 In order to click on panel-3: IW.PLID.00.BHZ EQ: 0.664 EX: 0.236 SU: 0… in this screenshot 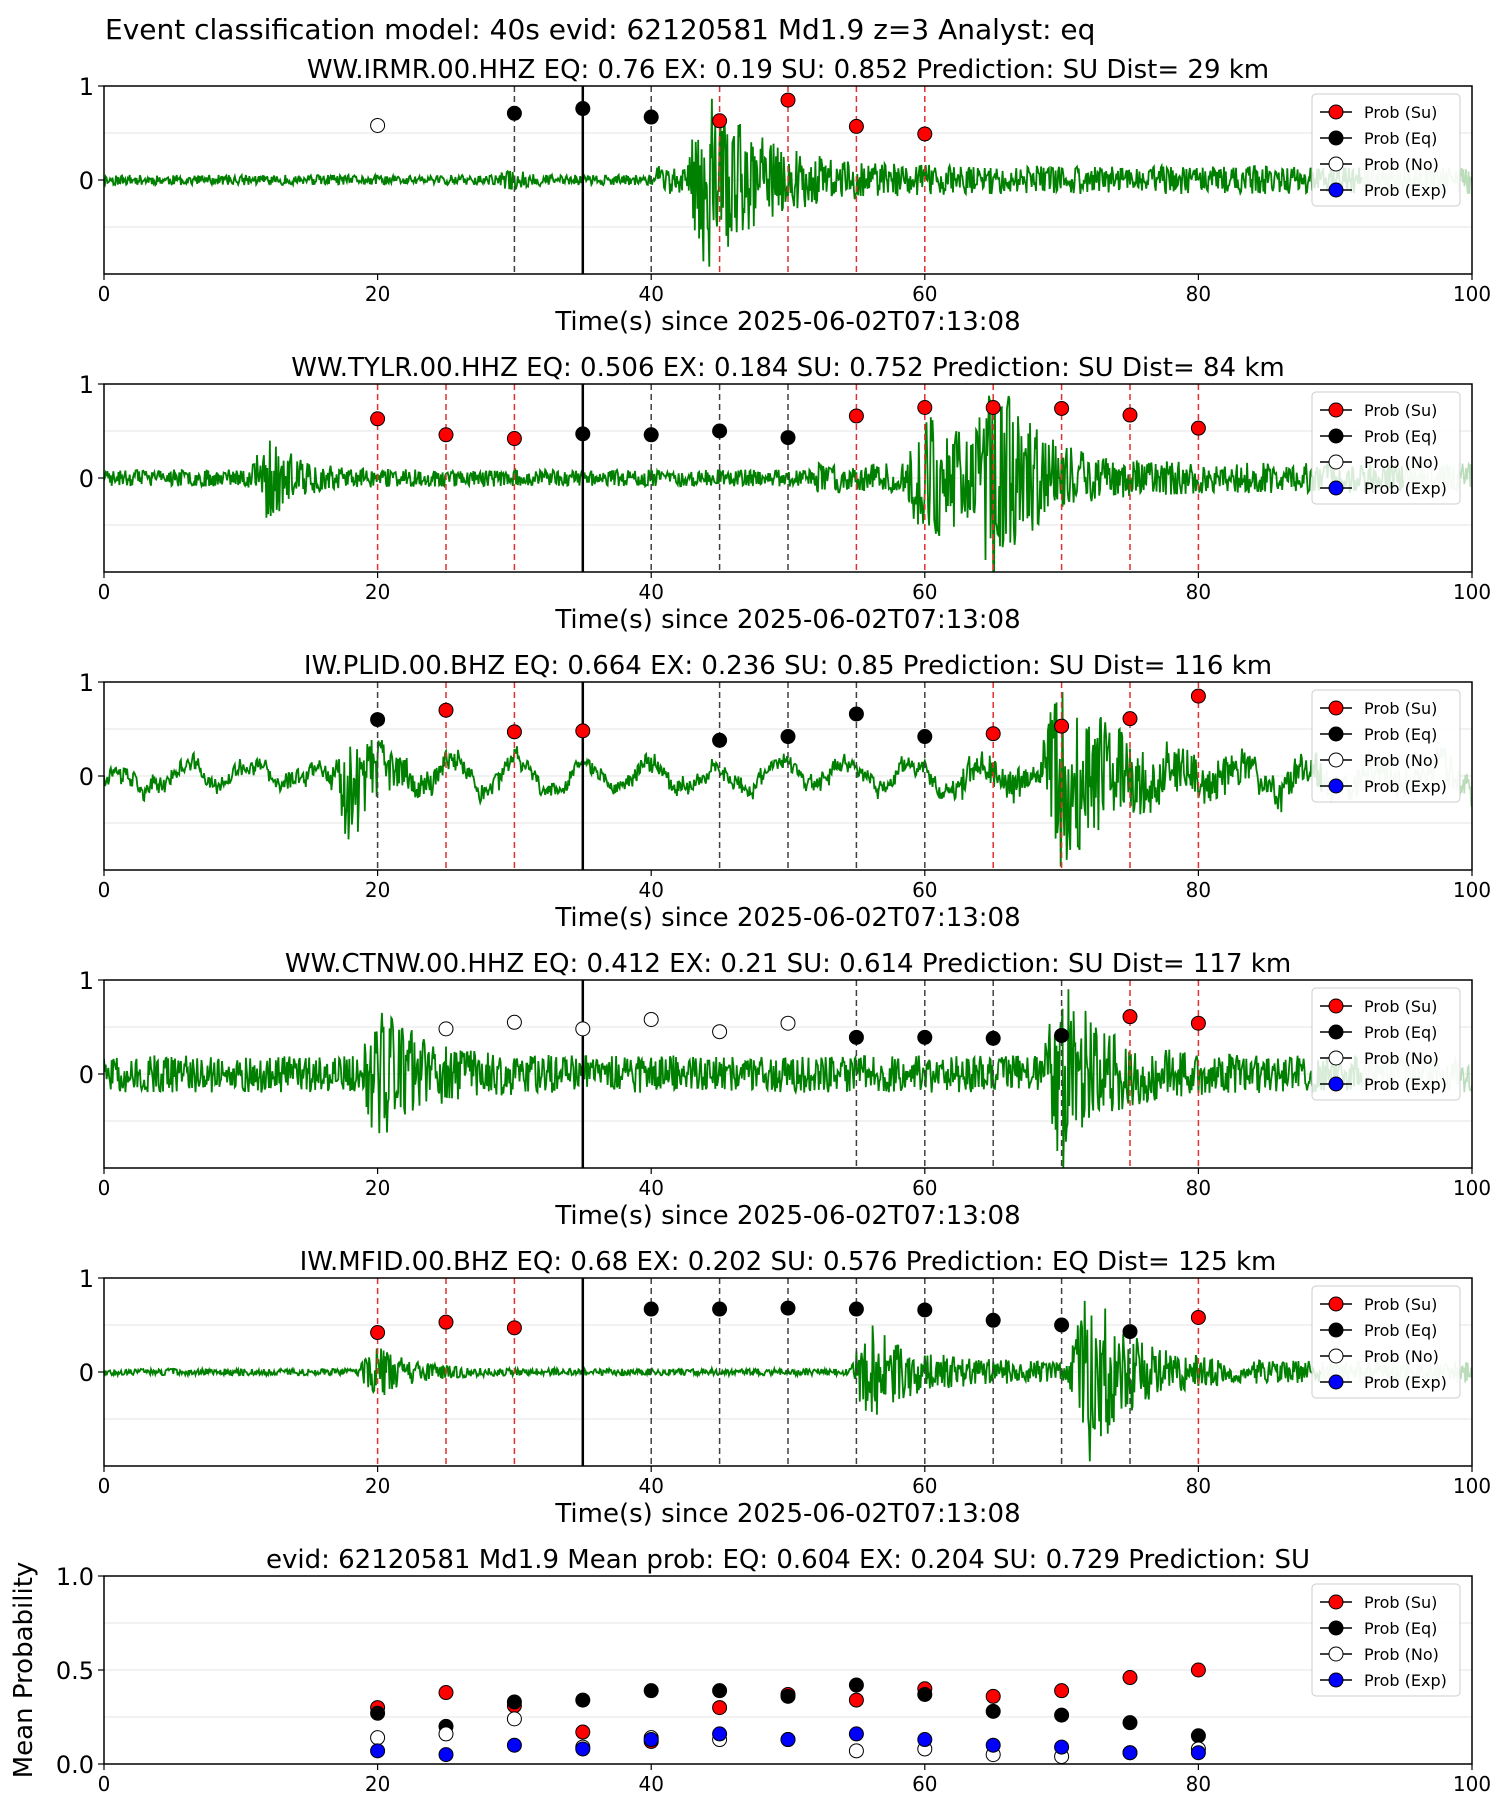, I will do `click(785, 792)`.